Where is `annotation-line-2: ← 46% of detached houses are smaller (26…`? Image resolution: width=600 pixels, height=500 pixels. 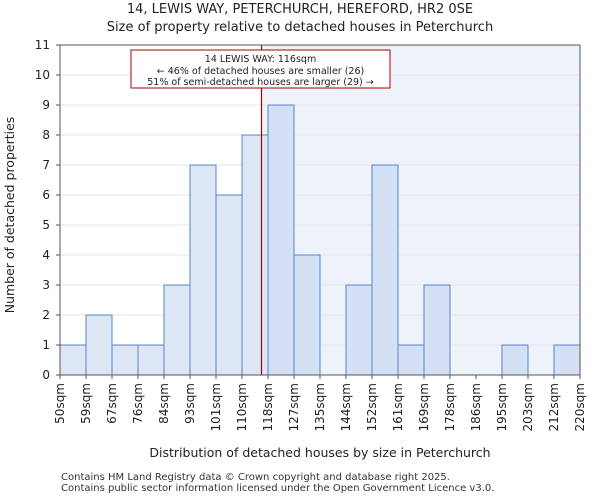 annotation-line-2: ← 46% of detached houses are smaller (26… is located at coordinates (260, 71).